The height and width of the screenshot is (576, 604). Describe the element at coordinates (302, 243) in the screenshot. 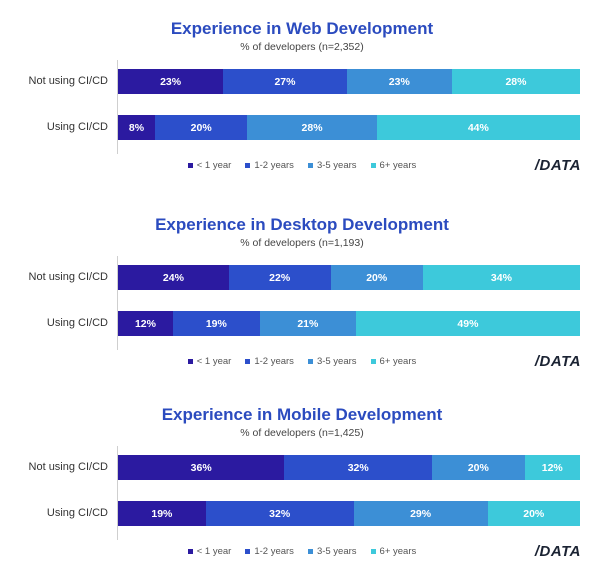

I see `chart-subtitle: % of developers (n=1,193)` at that location.